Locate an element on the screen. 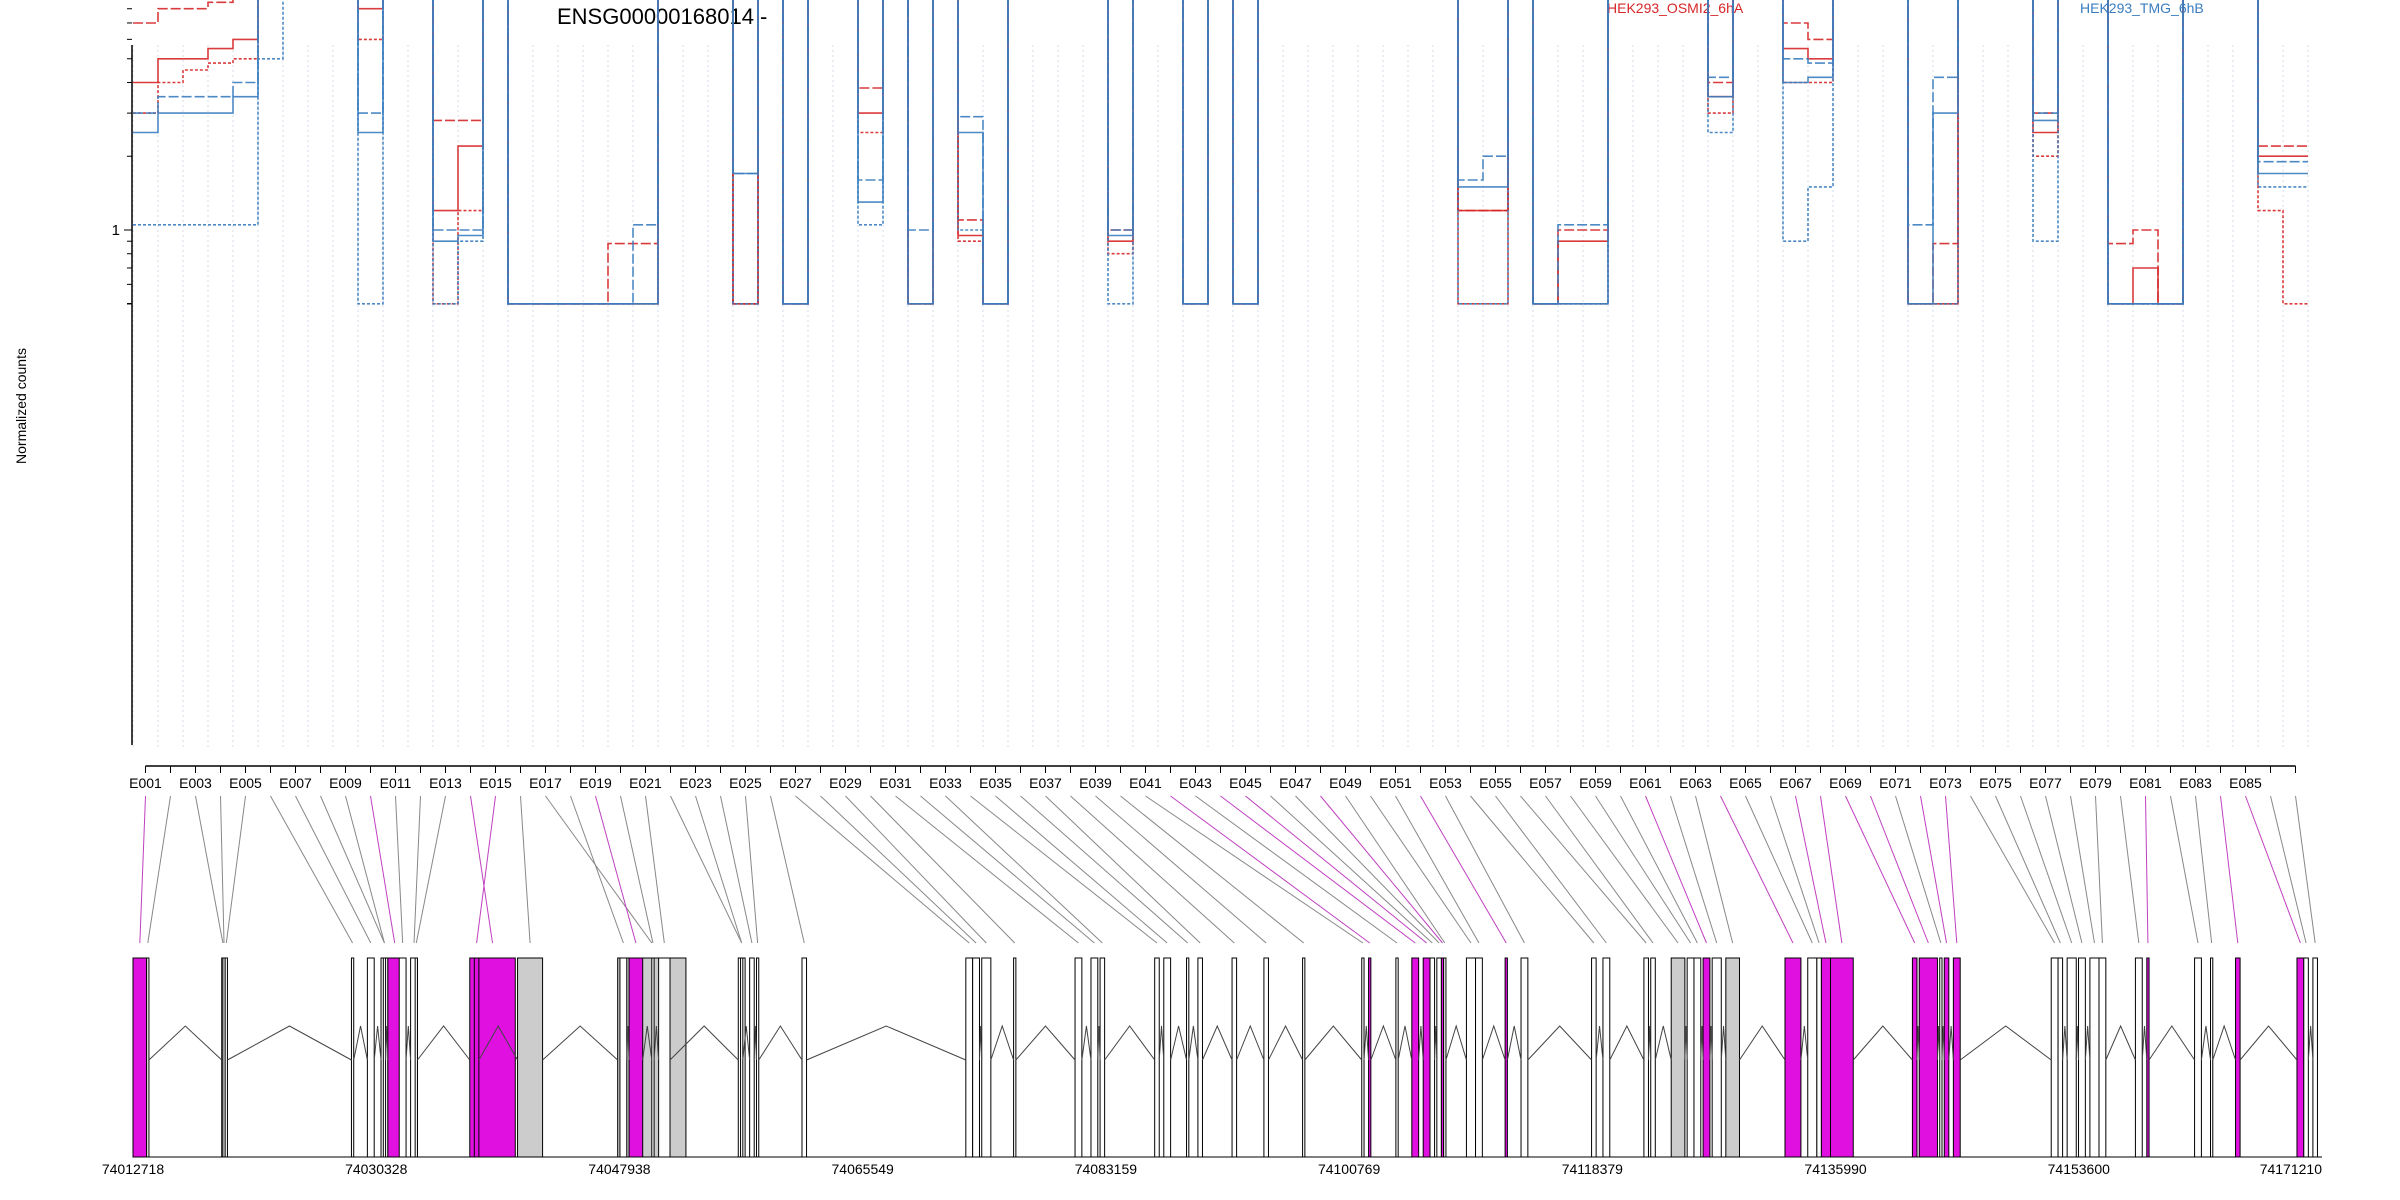 The image size is (2400, 1200). x-tick-label: E079 is located at coordinates (2095, 783).